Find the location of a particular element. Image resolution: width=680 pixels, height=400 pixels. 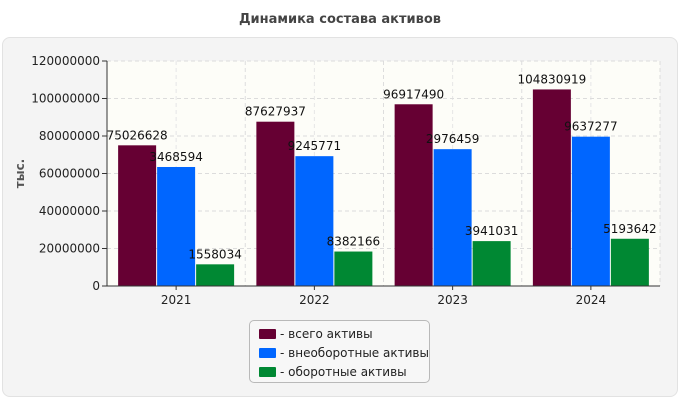

y-tick-label: 120000000 is located at coordinates (65, 61).